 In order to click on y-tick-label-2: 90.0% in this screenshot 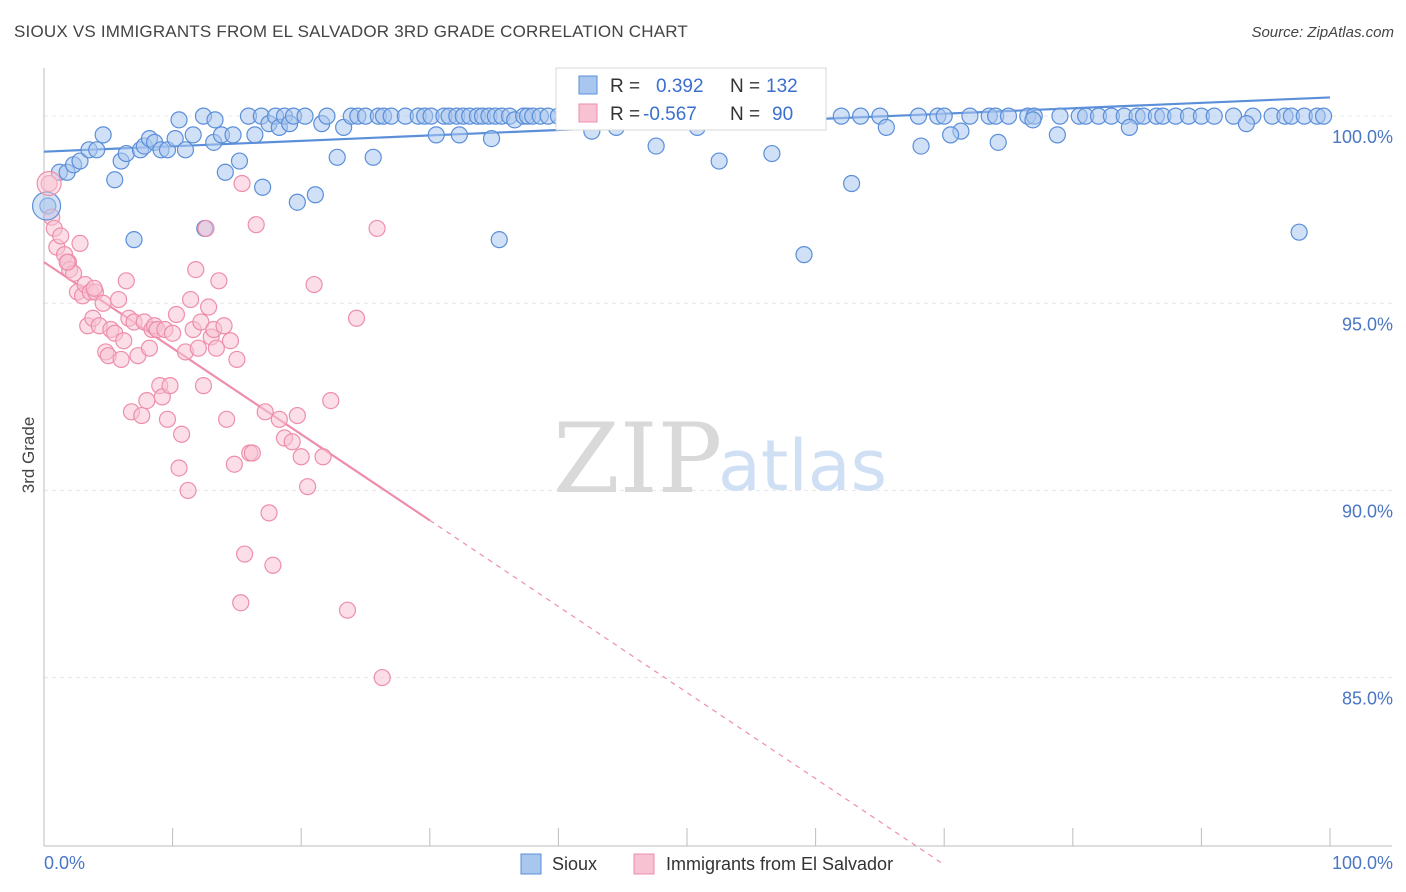, I will do `click(1367, 511)`.